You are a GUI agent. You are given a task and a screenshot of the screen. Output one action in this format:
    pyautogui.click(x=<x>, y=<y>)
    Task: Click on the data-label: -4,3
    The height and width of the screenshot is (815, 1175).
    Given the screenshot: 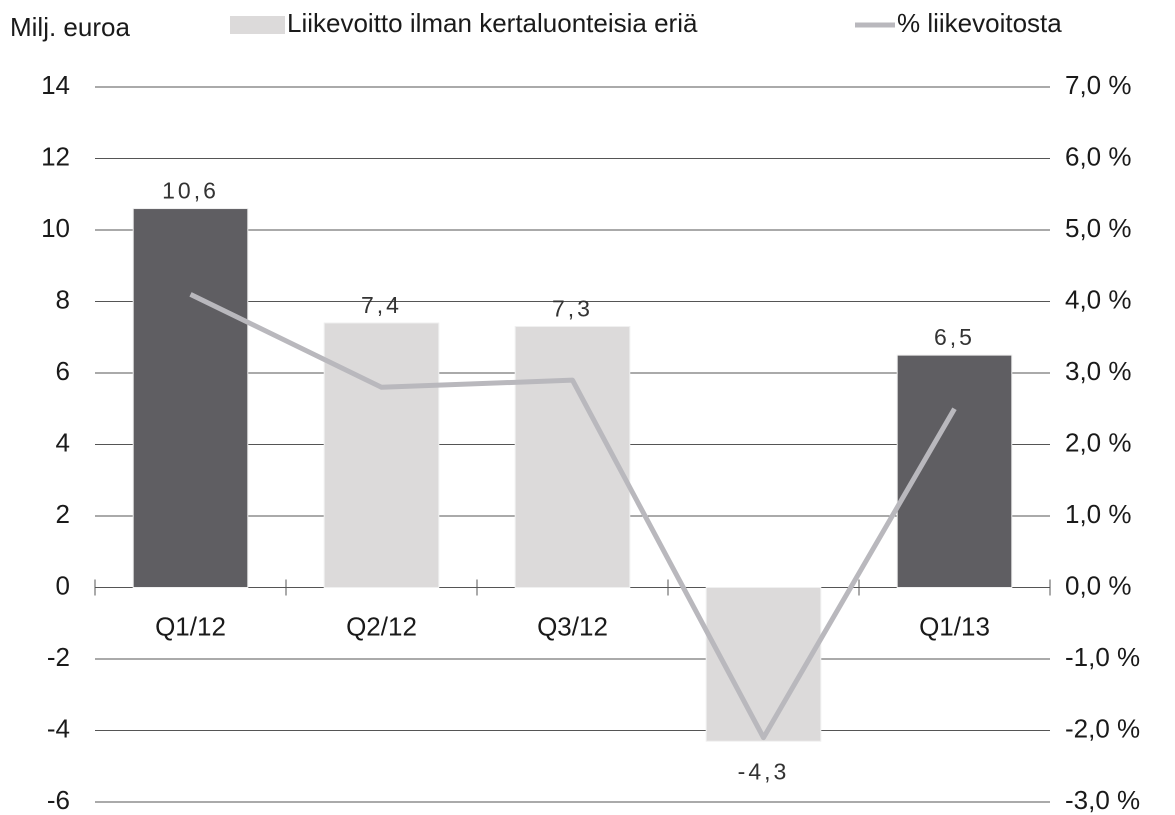 What is the action you would take?
    pyautogui.click(x=764, y=771)
    